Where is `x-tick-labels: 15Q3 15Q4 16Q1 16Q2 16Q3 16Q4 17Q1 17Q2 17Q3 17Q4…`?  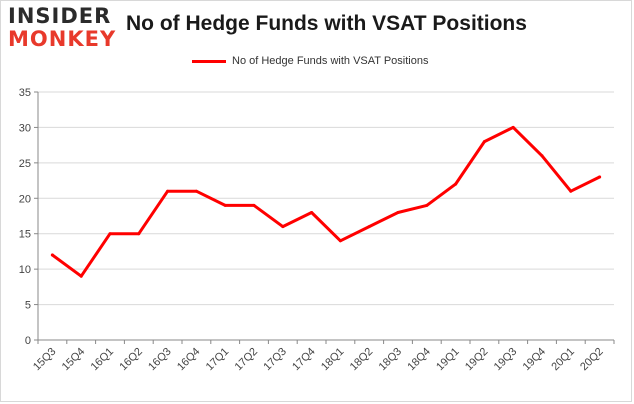 x-tick-labels: 15Q3 15Q4 16Q1 16Q2 16Q3 16Q4 17Q1 17Q2 17Q3 17Q4… is located at coordinates (318, 360).